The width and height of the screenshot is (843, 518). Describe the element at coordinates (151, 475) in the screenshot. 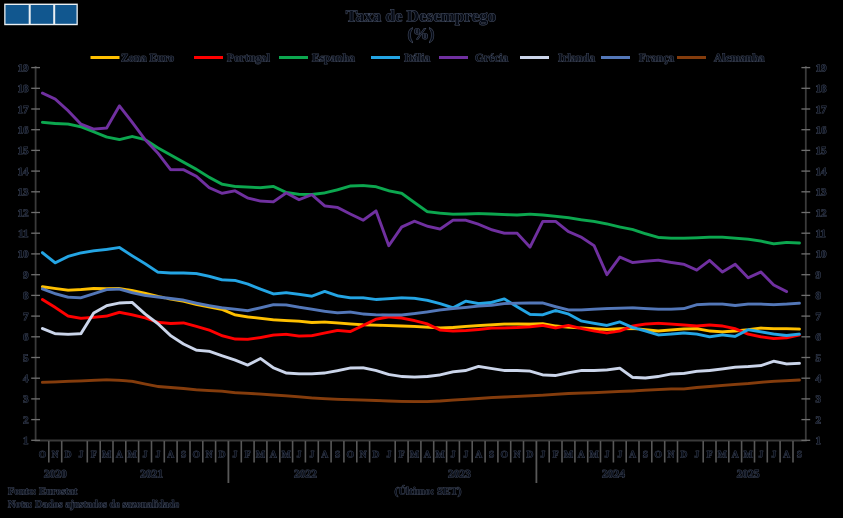

I see `svg-text: 2021` at that location.